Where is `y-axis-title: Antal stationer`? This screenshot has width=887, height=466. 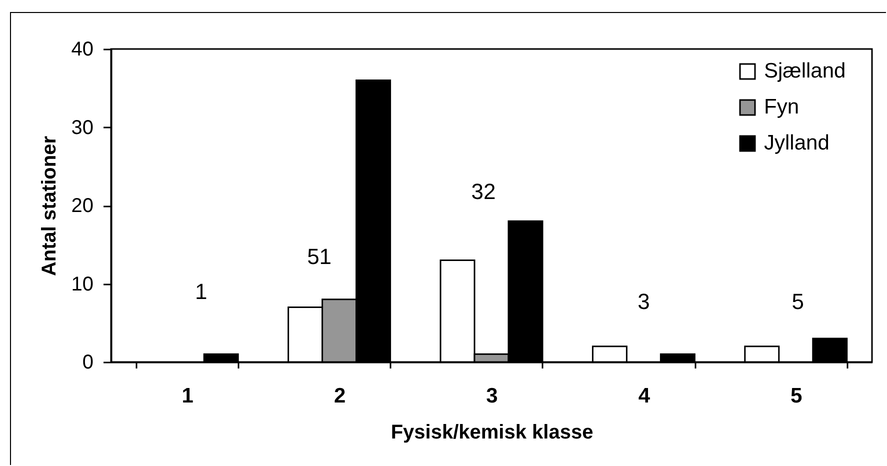
y-axis-title: Antal stationer is located at coordinates (49, 206).